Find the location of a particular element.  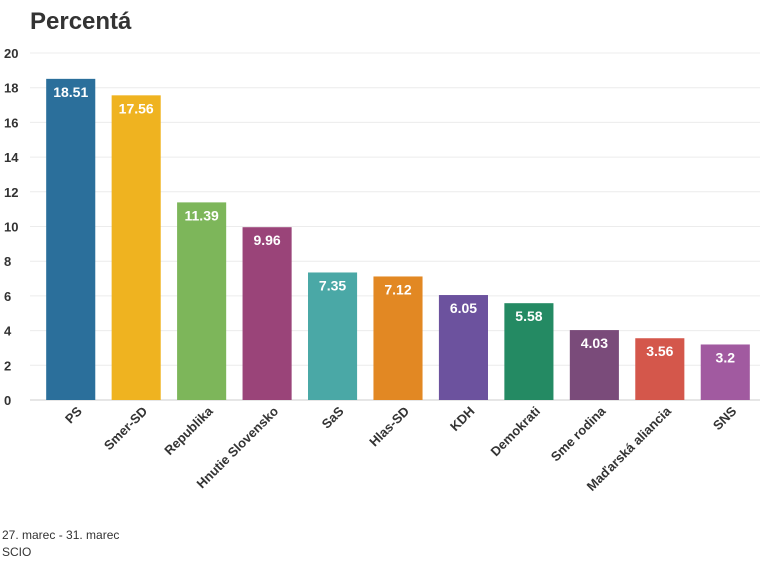

y-axis-ticks: 0 2 4 6 8 10 12 14 16 18 20 is located at coordinates (11, 227).